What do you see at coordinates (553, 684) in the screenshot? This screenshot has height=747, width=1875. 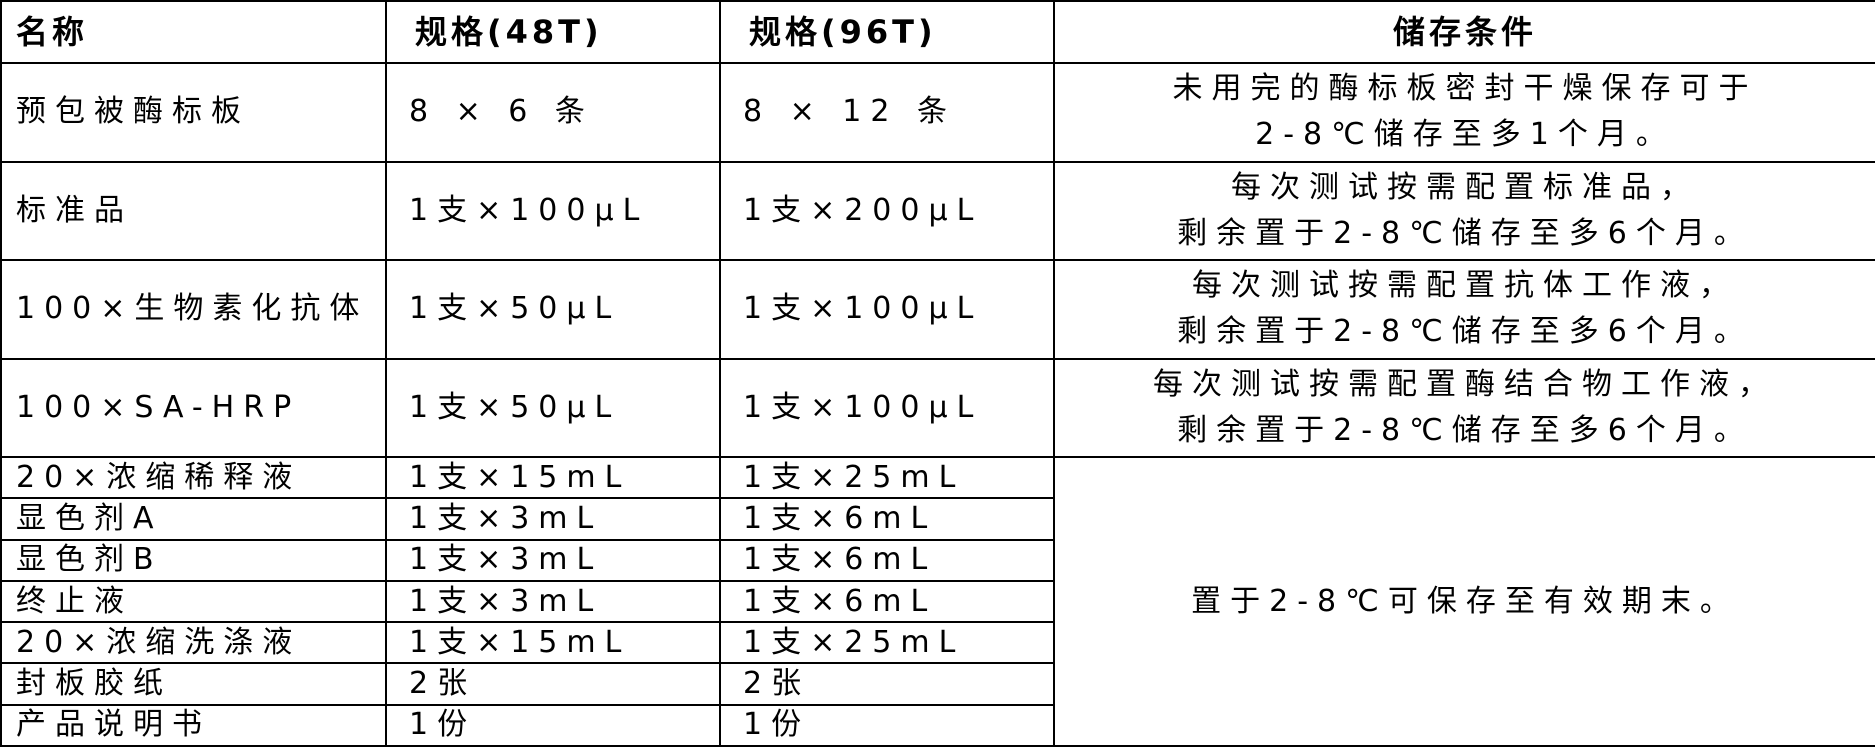 I see `cell-spec-48t: 2张` at bounding box center [553, 684].